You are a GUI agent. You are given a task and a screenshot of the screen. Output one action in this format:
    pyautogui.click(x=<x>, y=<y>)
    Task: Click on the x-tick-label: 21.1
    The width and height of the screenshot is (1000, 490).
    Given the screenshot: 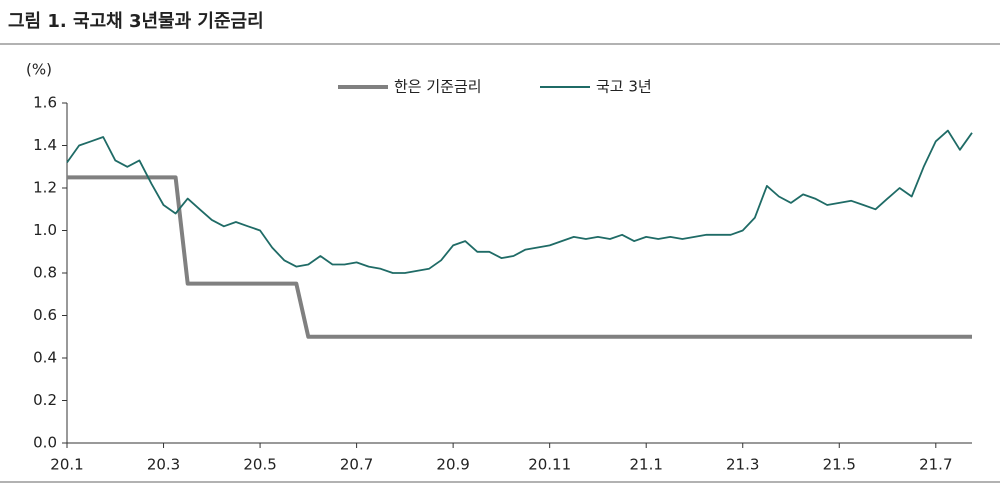 What is the action you would take?
    pyautogui.click(x=645, y=465)
    